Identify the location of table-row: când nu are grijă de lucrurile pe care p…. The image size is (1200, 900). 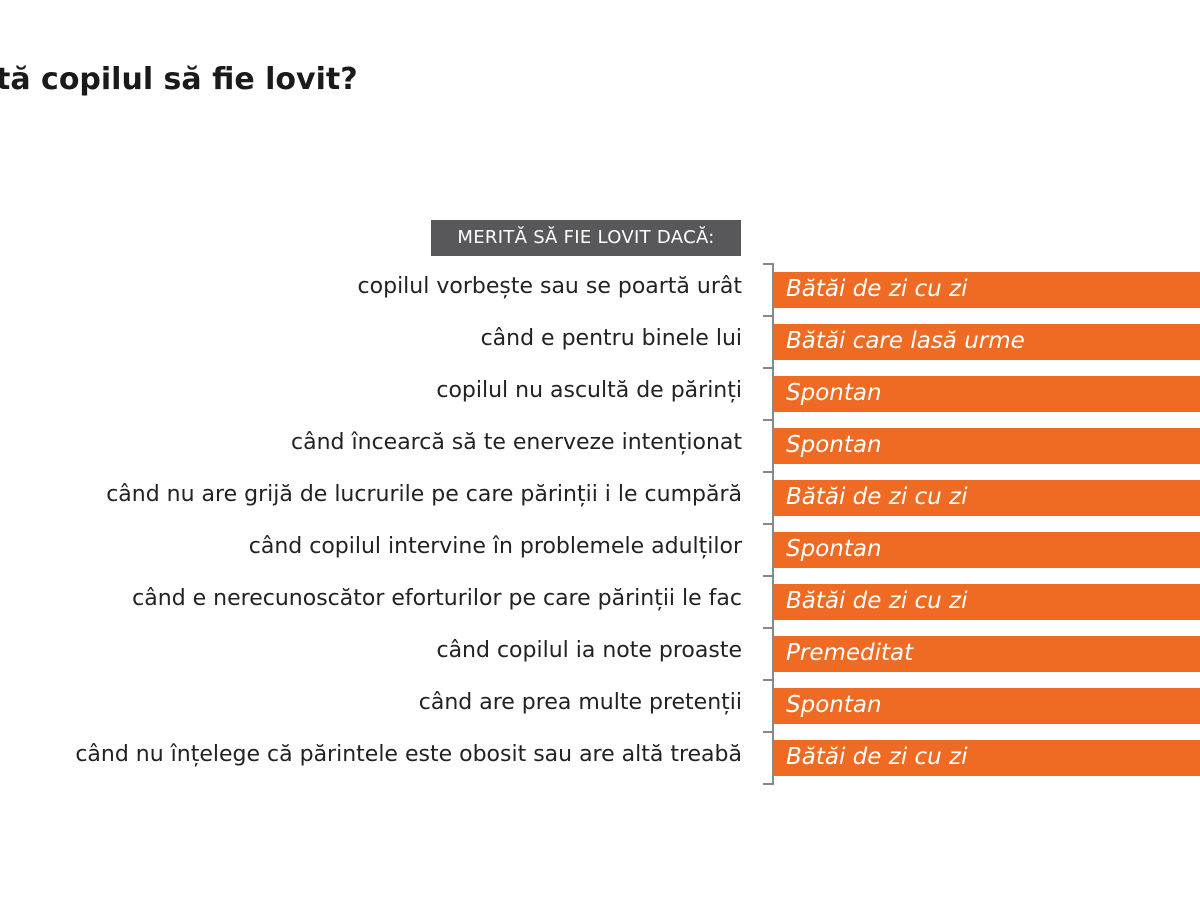
(600, 500).